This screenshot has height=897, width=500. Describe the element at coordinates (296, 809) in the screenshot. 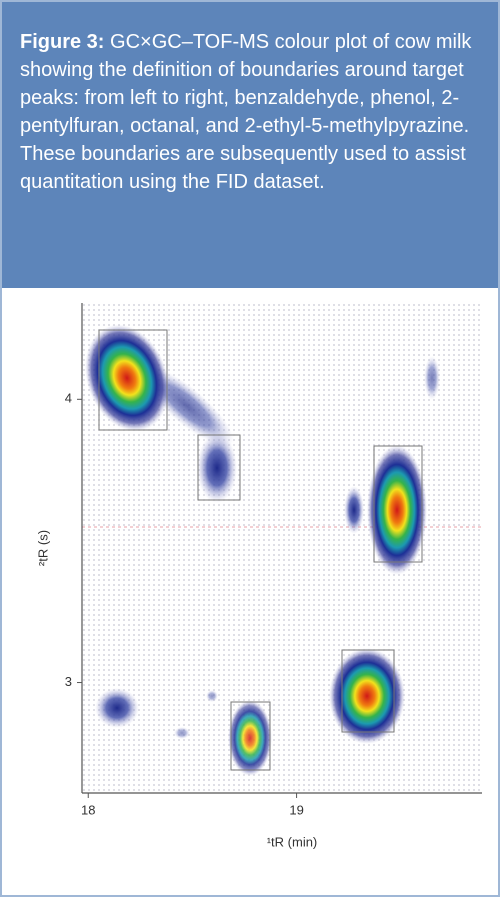

I see `x-tick-label: 19` at that location.